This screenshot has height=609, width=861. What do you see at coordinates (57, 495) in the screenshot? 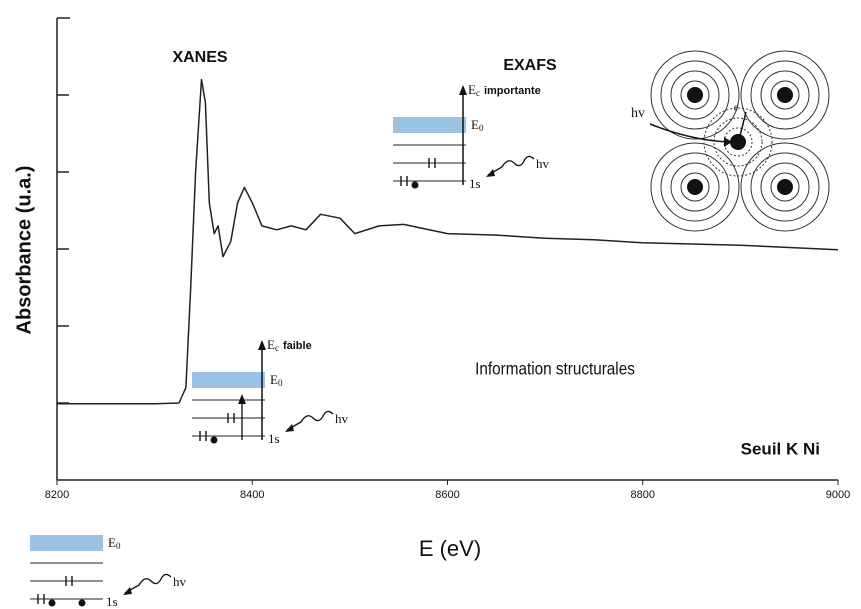
I see `x-tick-label: 8200` at bounding box center [57, 495].